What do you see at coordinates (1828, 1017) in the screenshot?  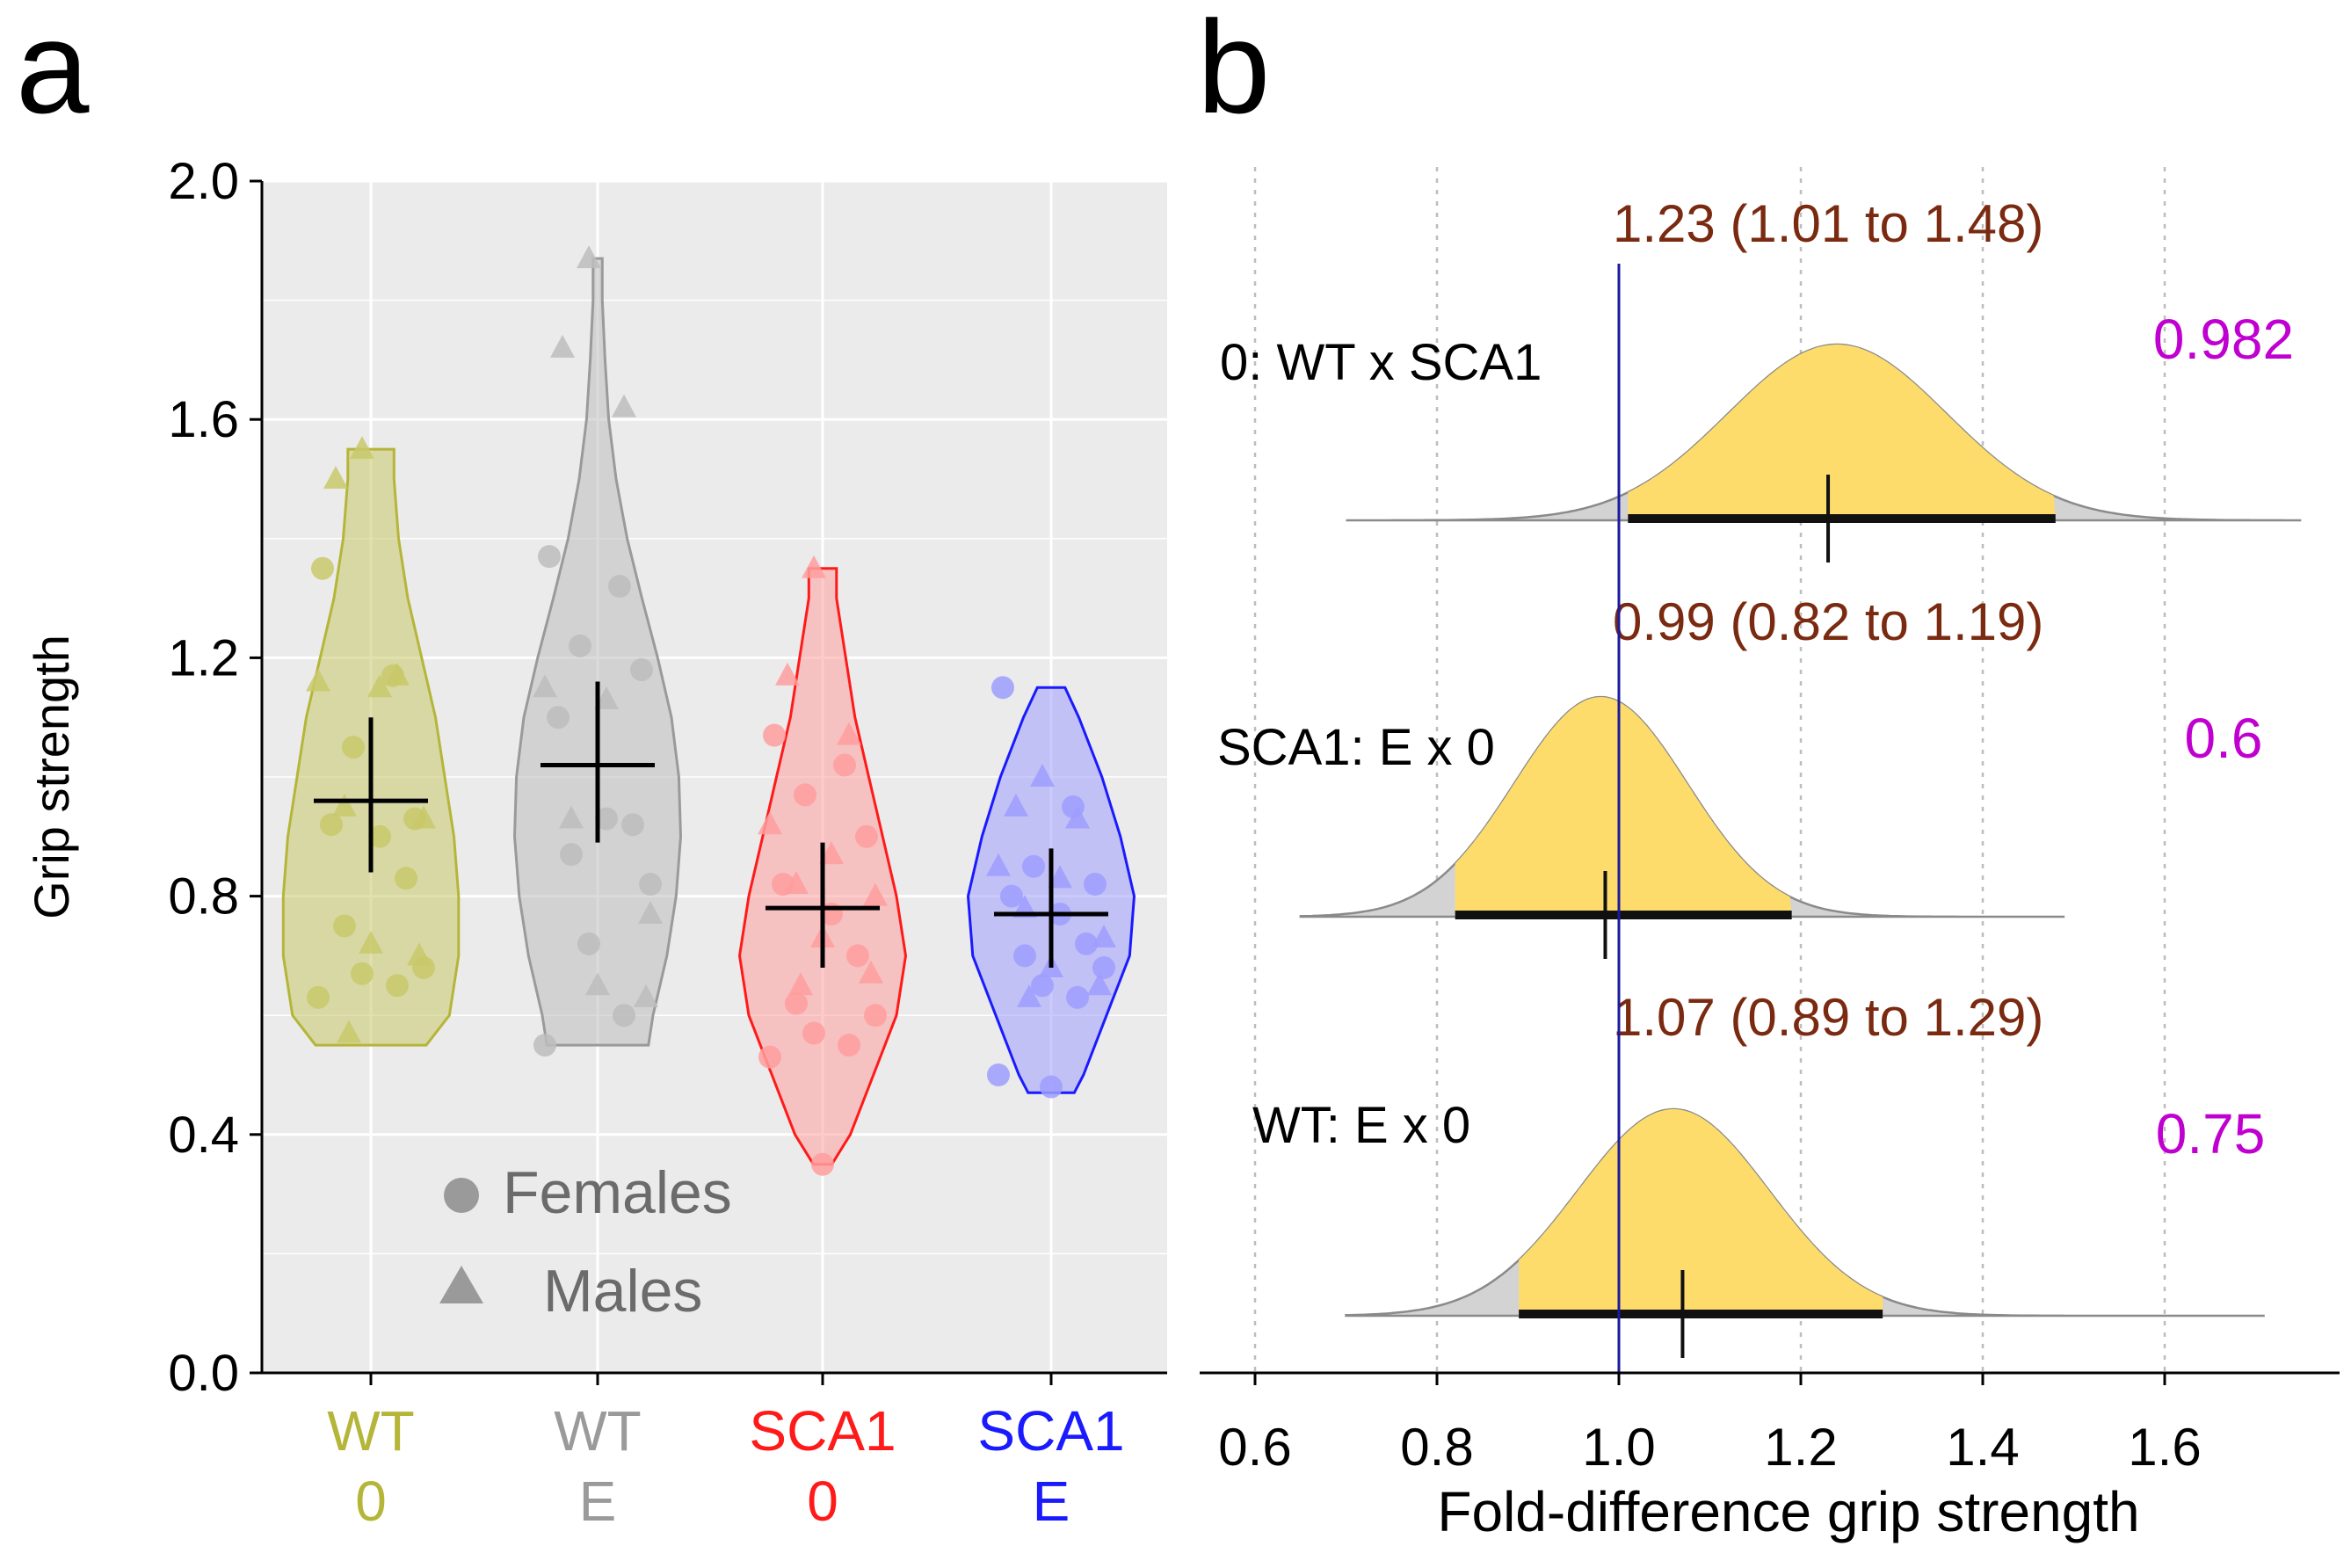 I see `estimate-text: 1.07 (0.89 to 1.29)` at bounding box center [1828, 1017].